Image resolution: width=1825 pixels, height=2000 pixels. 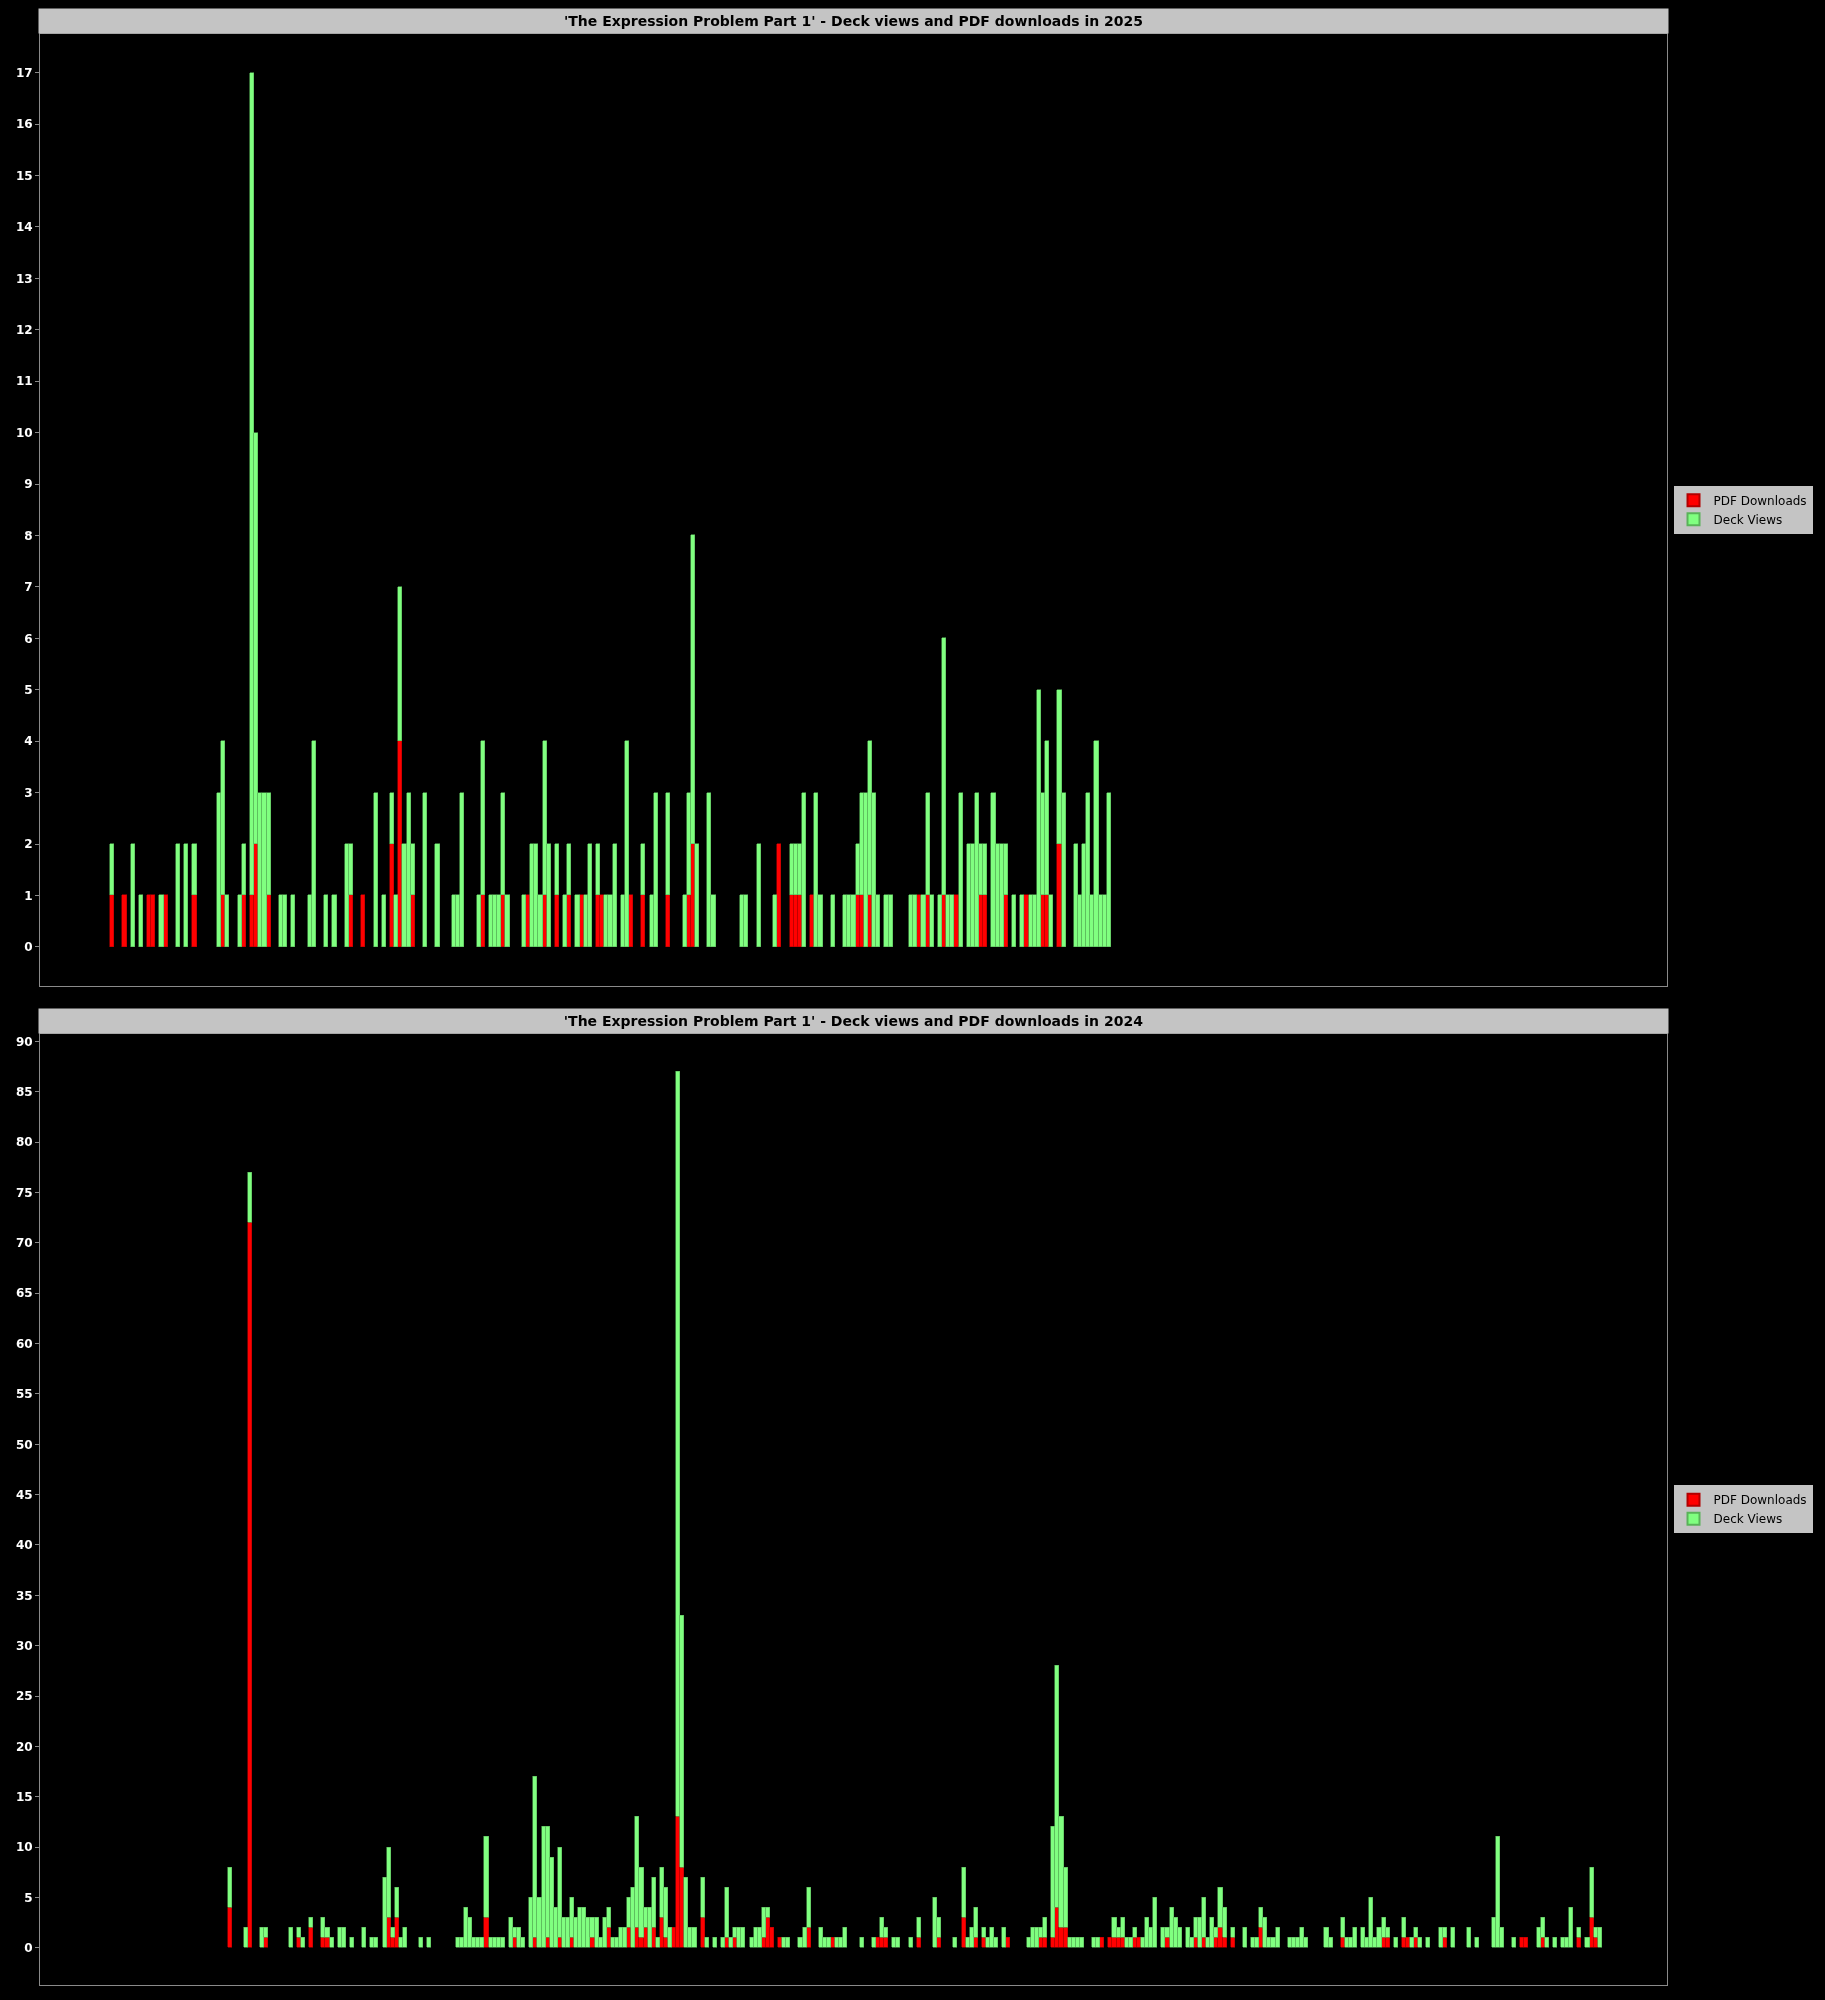 What do you see at coordinates (24, 381) in the screenshot?
I see `y-tick-label: 11` at bounding box center [24, 381].